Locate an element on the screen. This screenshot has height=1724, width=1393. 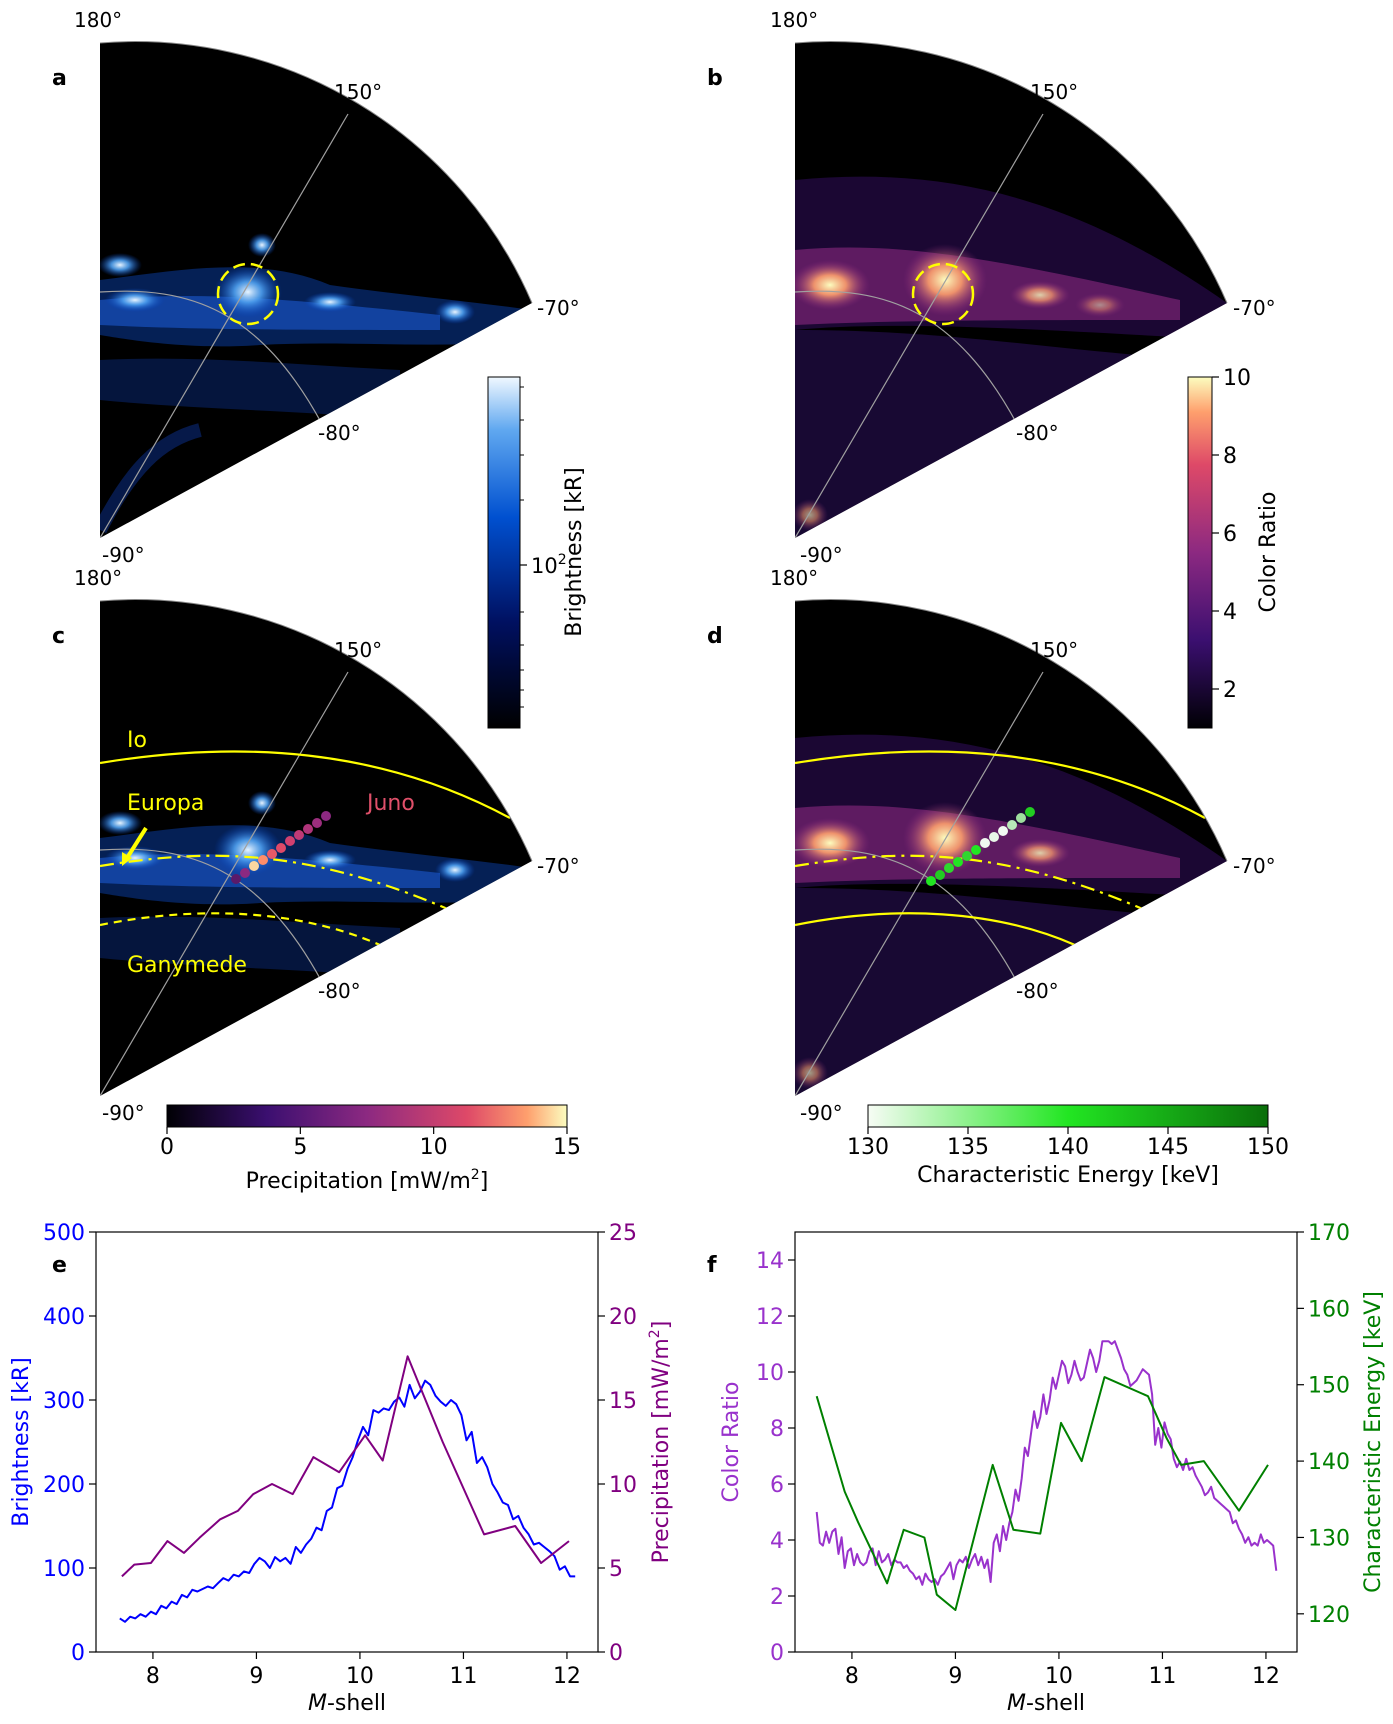
juno-label: Juno is located at coordinates (390, 803).